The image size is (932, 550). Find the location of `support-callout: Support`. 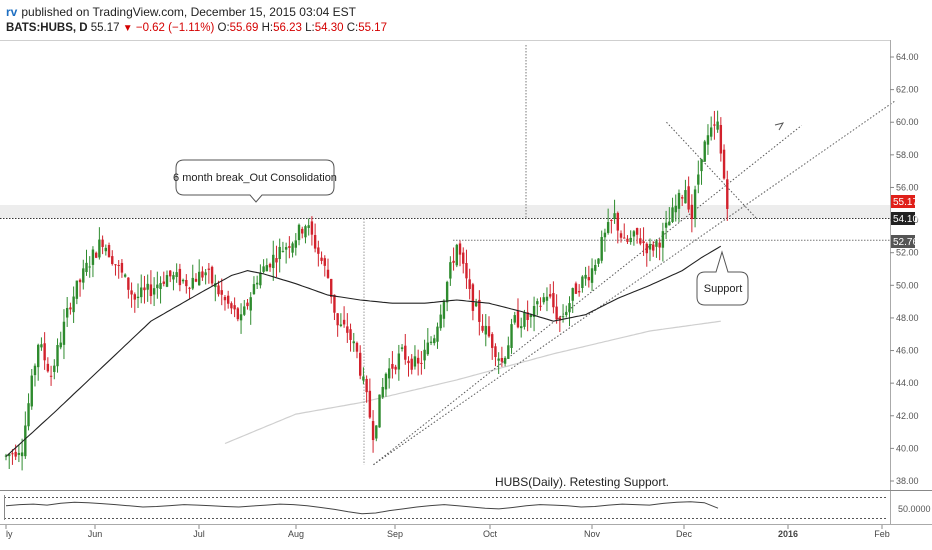

support-callout: Support is located at coordinates (722, 278).